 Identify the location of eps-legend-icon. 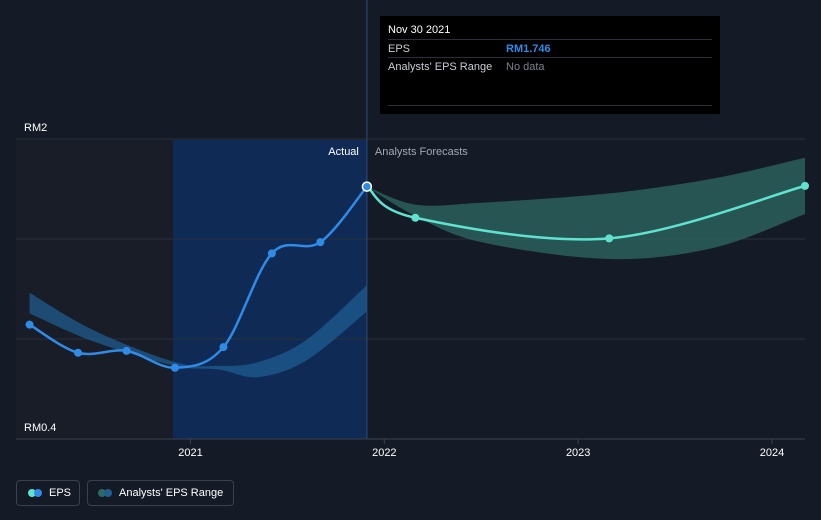
(35, 493).